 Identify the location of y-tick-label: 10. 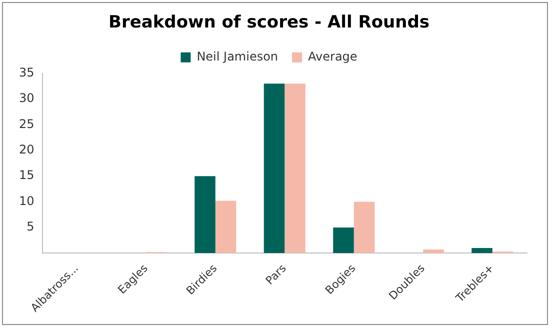
(26, 201).